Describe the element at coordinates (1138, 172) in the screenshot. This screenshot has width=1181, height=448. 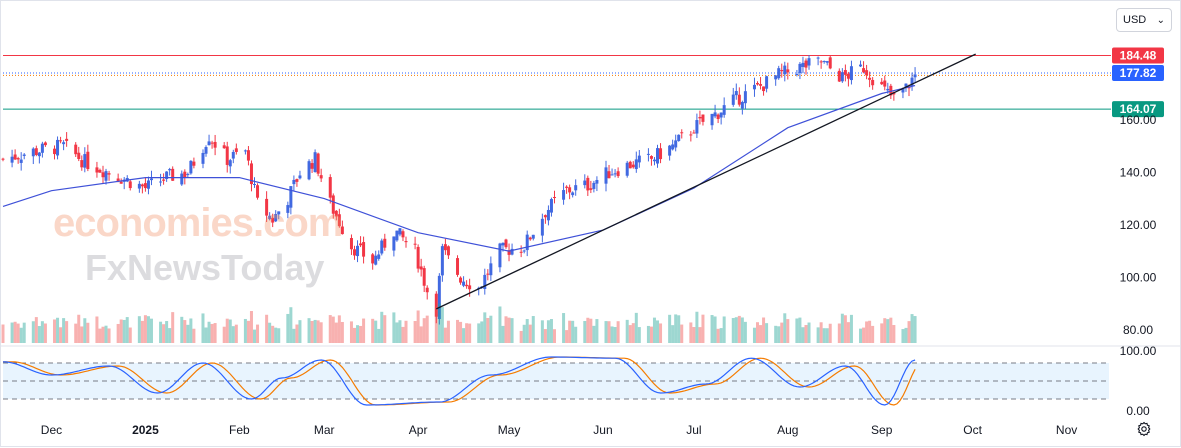
I see `y-tick-label: 140.00` at that location.